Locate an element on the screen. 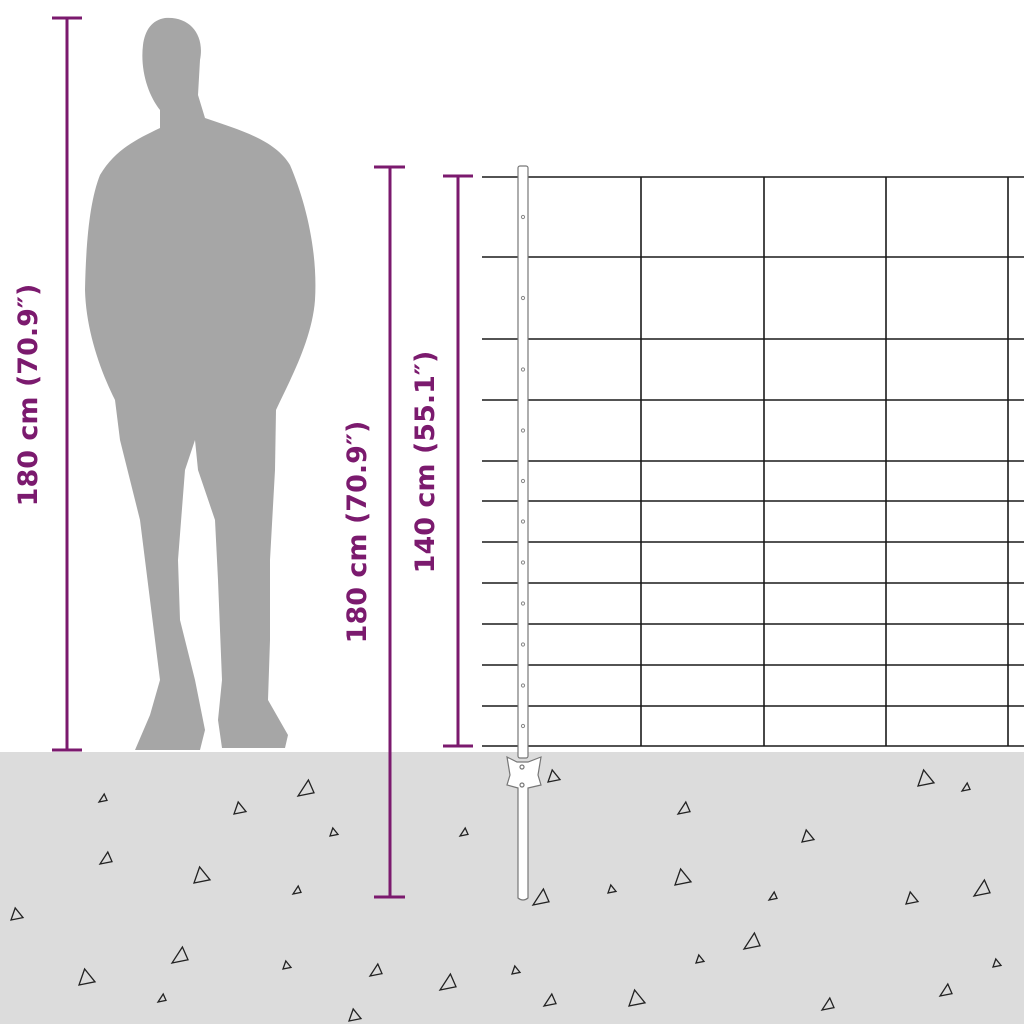 This screenshot has height=1024, width=1024. post-height-label: 180 cm (70.9″) is located at coordinates (357, 532).